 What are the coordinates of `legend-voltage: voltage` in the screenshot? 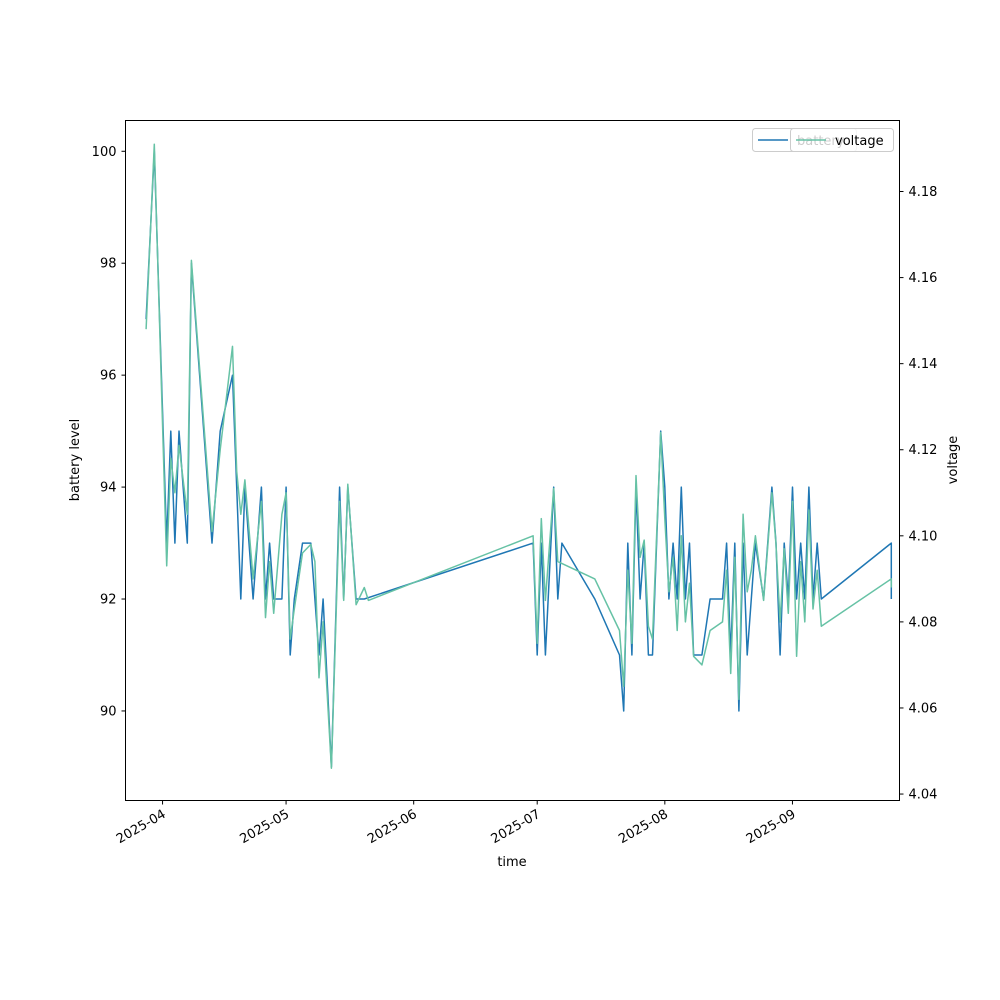 It's located at (842, 140).